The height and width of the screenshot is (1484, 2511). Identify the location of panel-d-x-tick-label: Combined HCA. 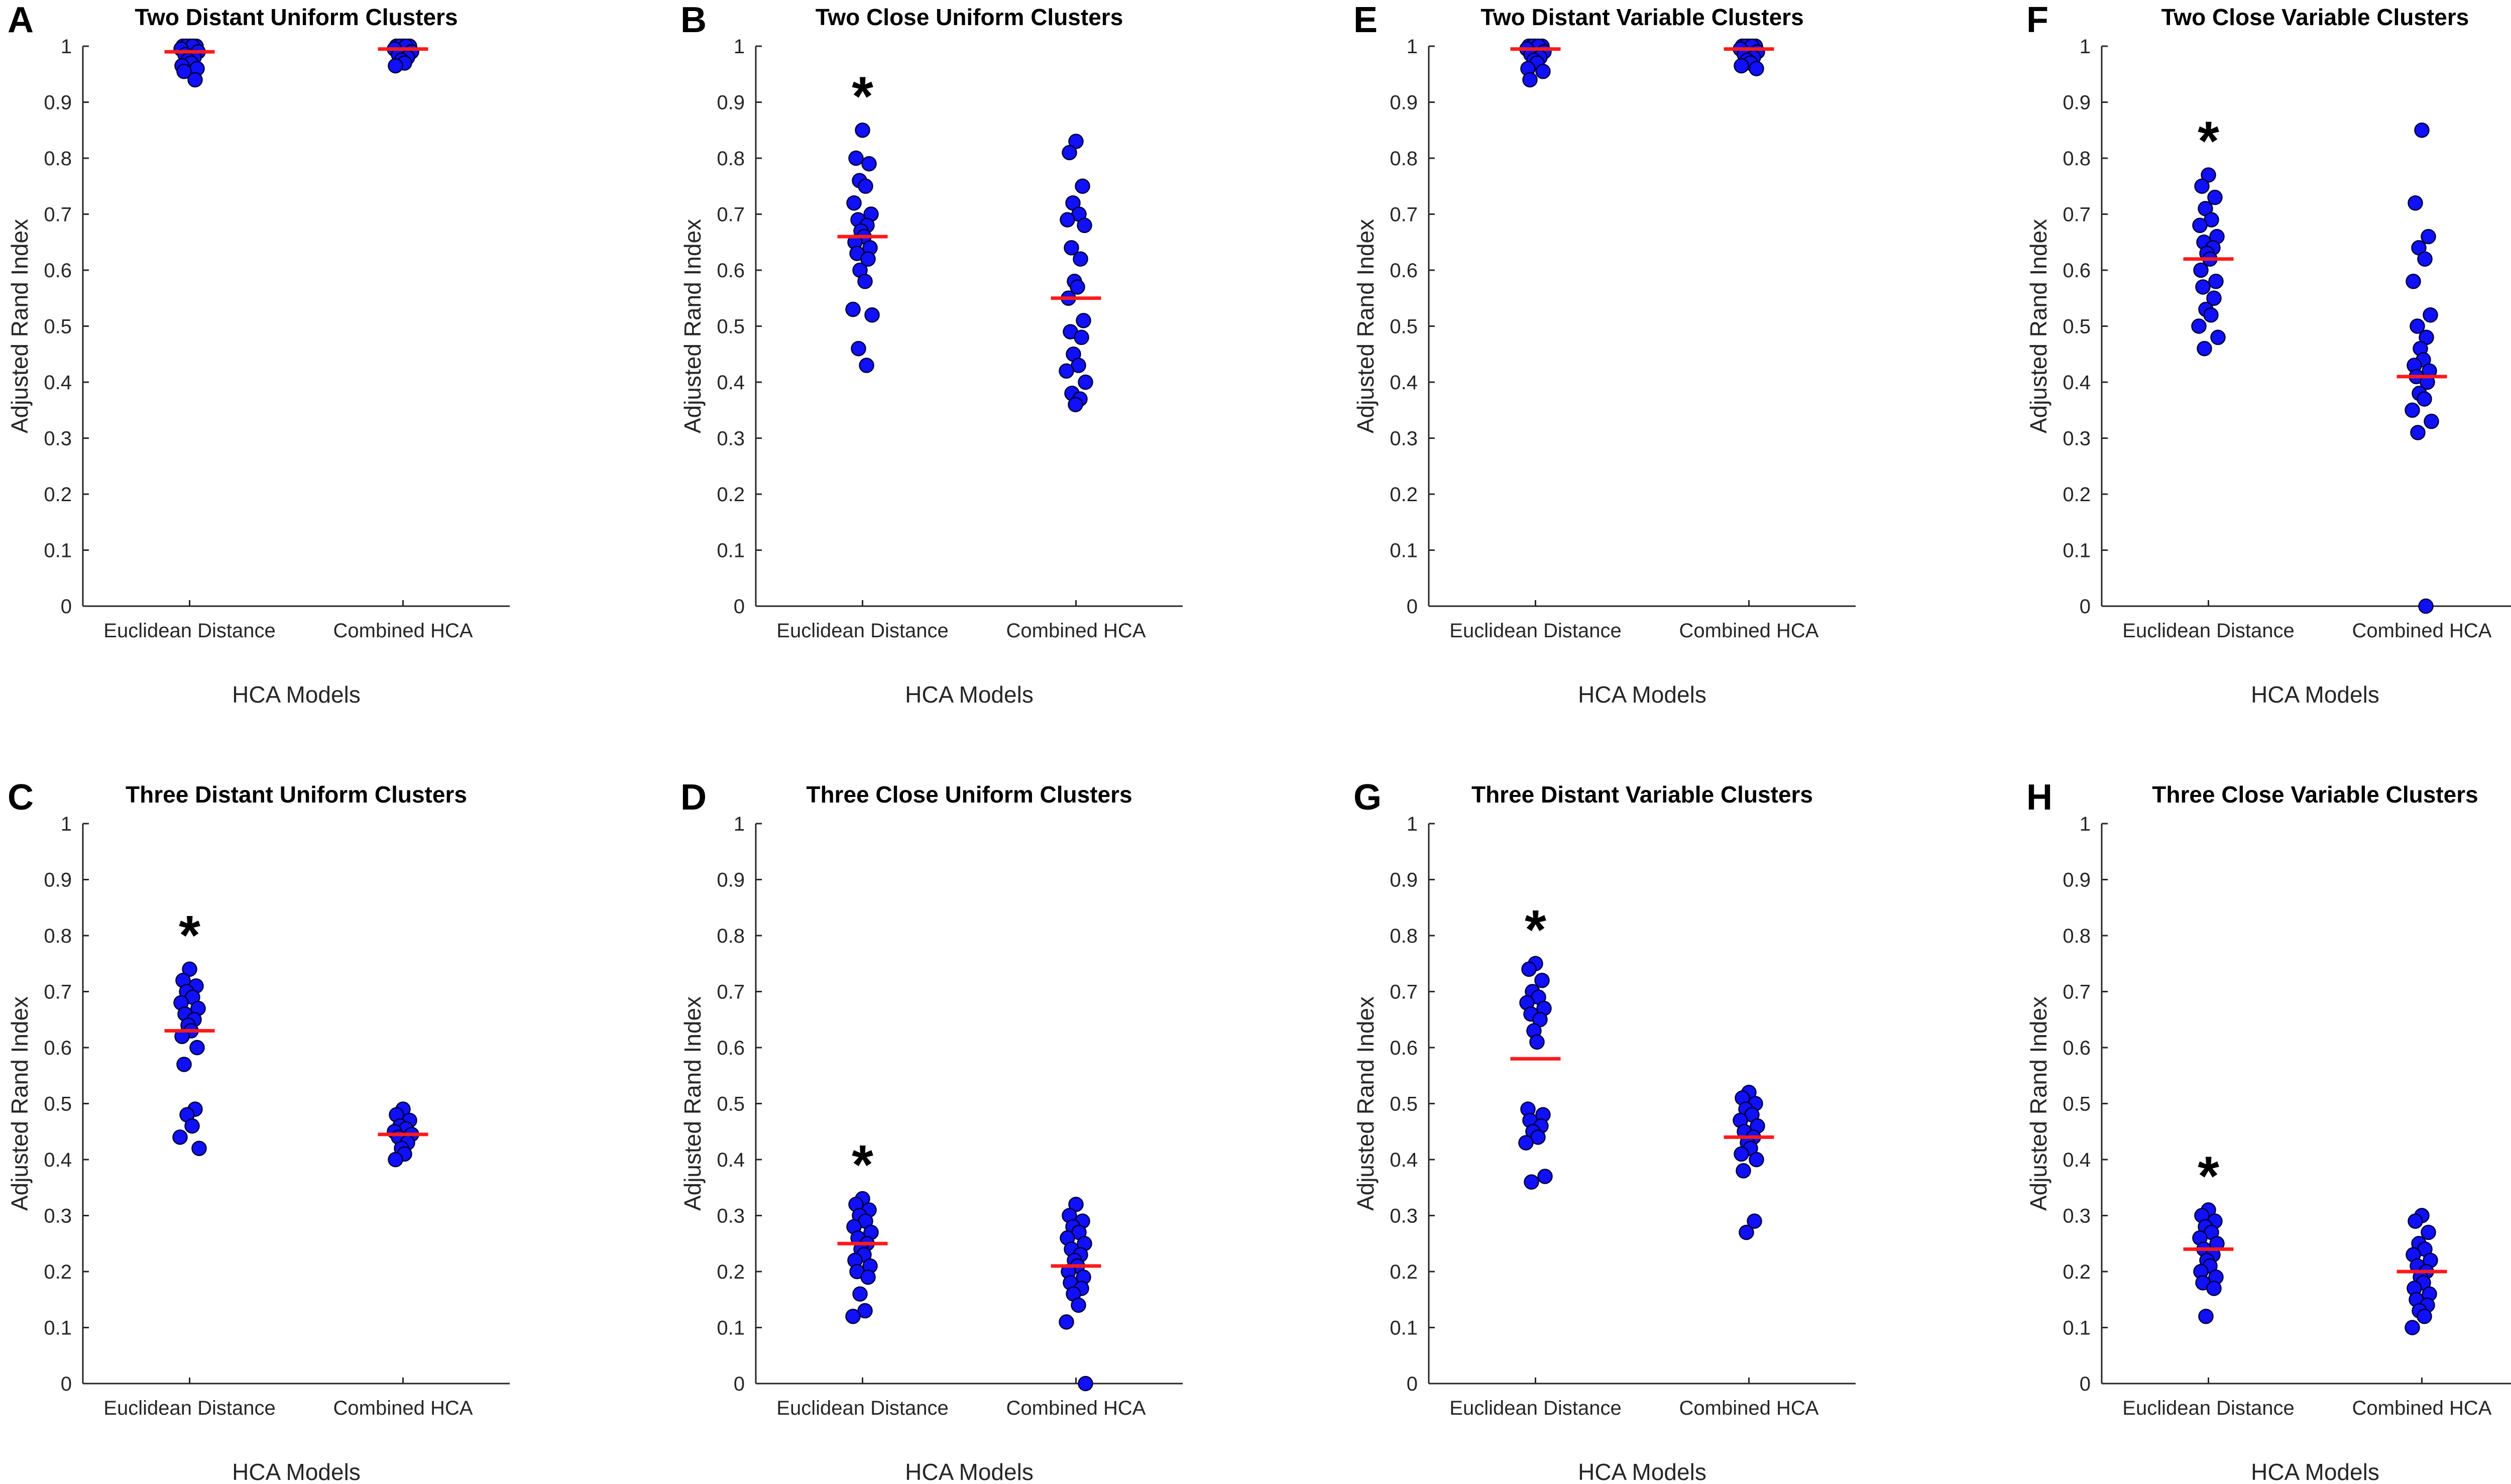
(1076, 1408).